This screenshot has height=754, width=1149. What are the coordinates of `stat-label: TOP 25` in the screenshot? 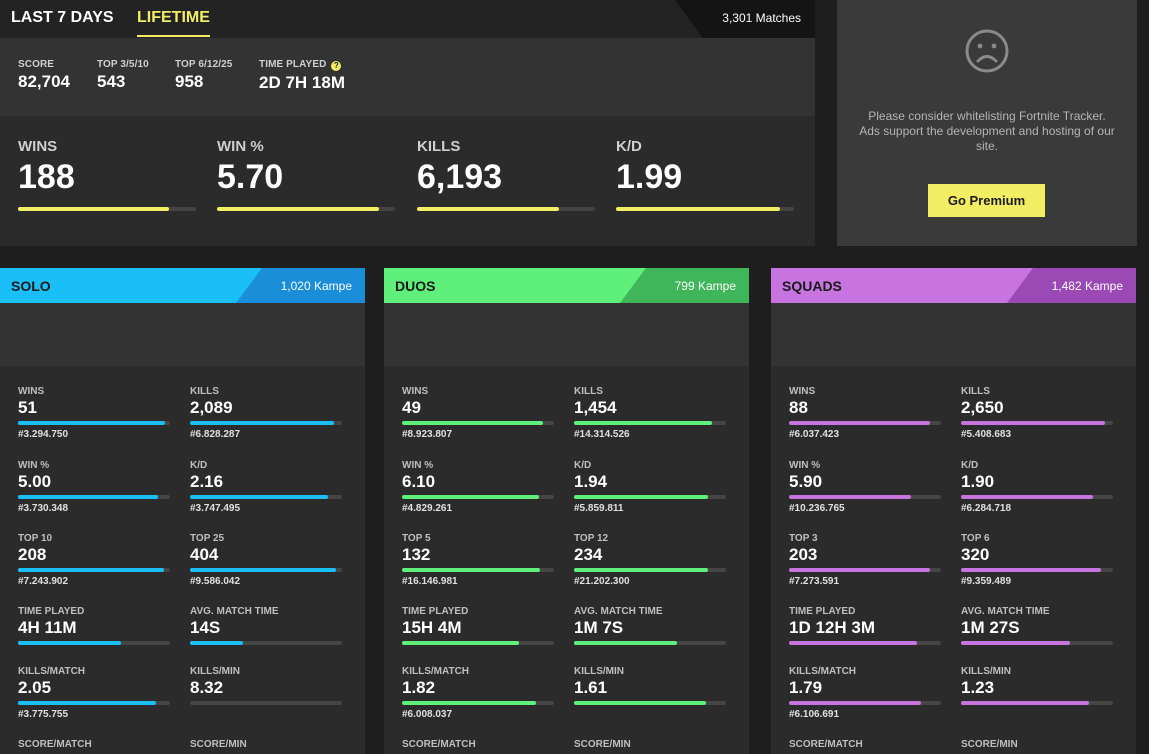 It's located at (207, 538).